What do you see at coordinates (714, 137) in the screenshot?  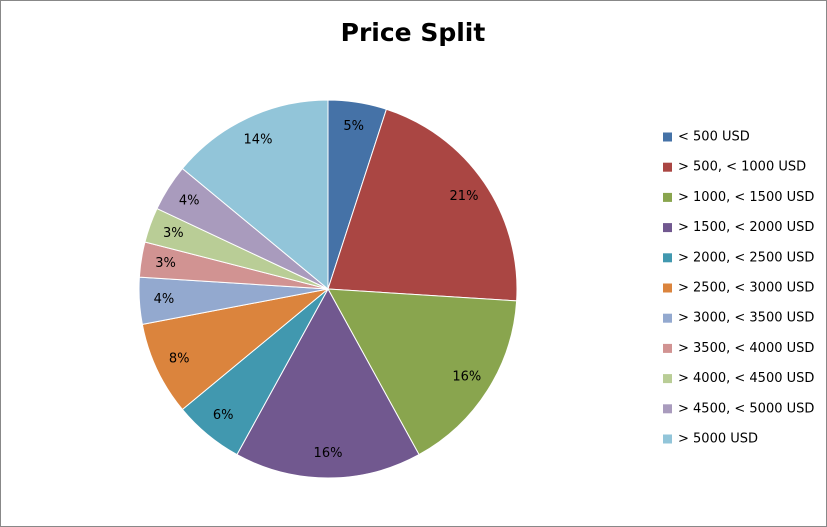 I see `legend-label: < 500 USD` at bounding box center [714, 137].